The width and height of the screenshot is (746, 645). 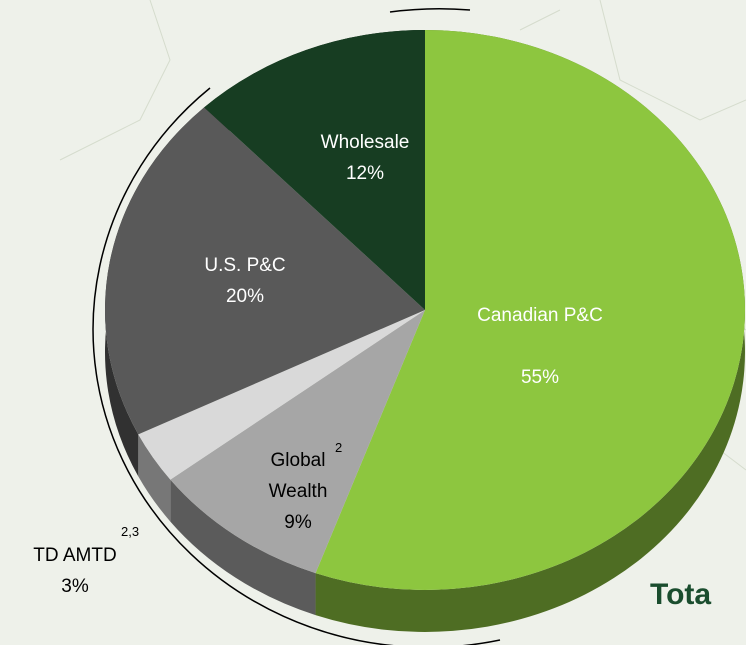 What do you see at coordinates (75, 586) in the screenshot?
I see `value-label: 3%` at bounding box center [75, 586].